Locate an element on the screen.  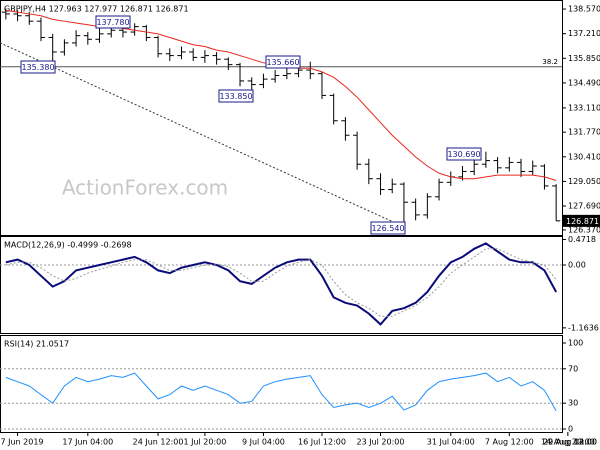
current-price: 126.871 is located at coordinates (582, 221).